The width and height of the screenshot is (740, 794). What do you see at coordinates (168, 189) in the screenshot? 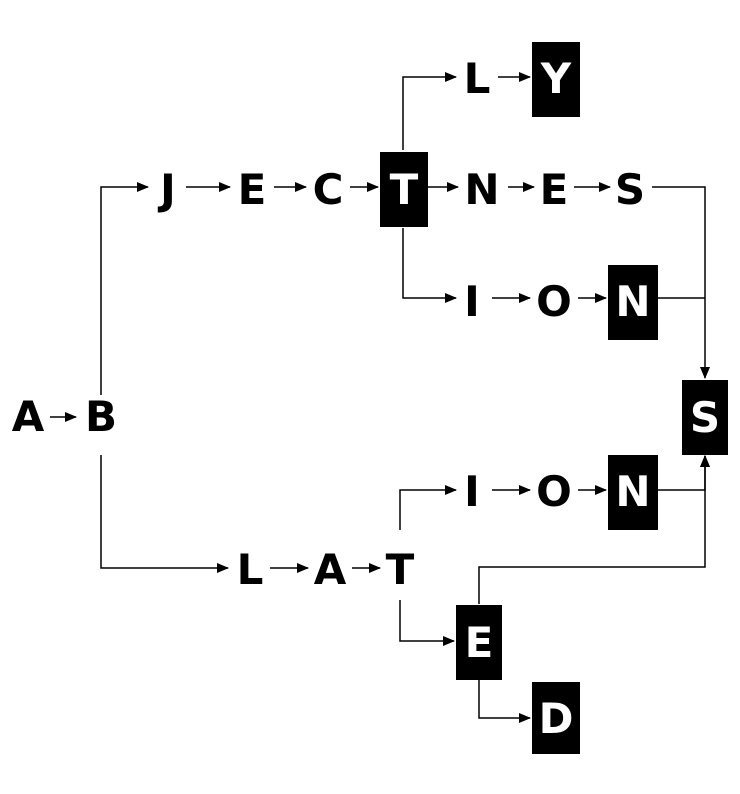
I see `node-j: J` at bounding box center [168, 189].